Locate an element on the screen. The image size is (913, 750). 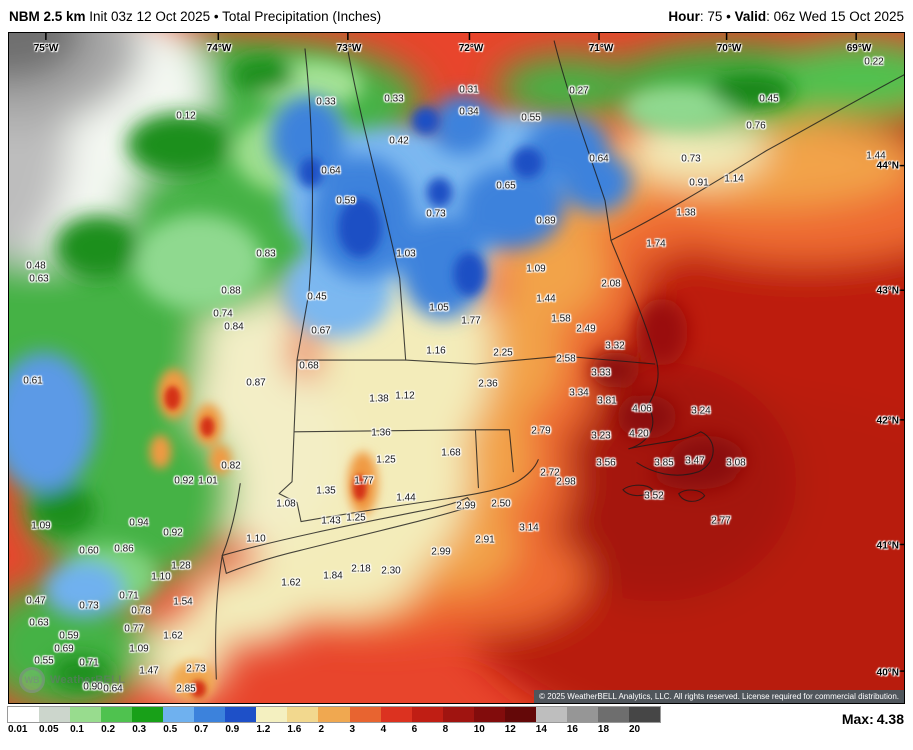
hour-valid-label: Valid is located at coordinates (750, 16).